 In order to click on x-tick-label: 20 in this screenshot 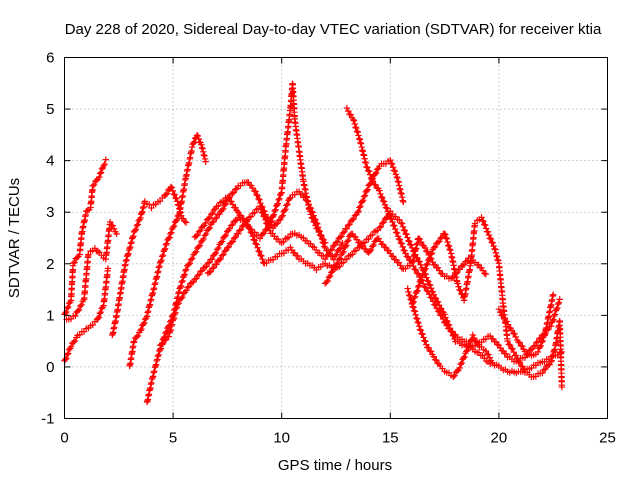, I will do `click(499, 438)`.